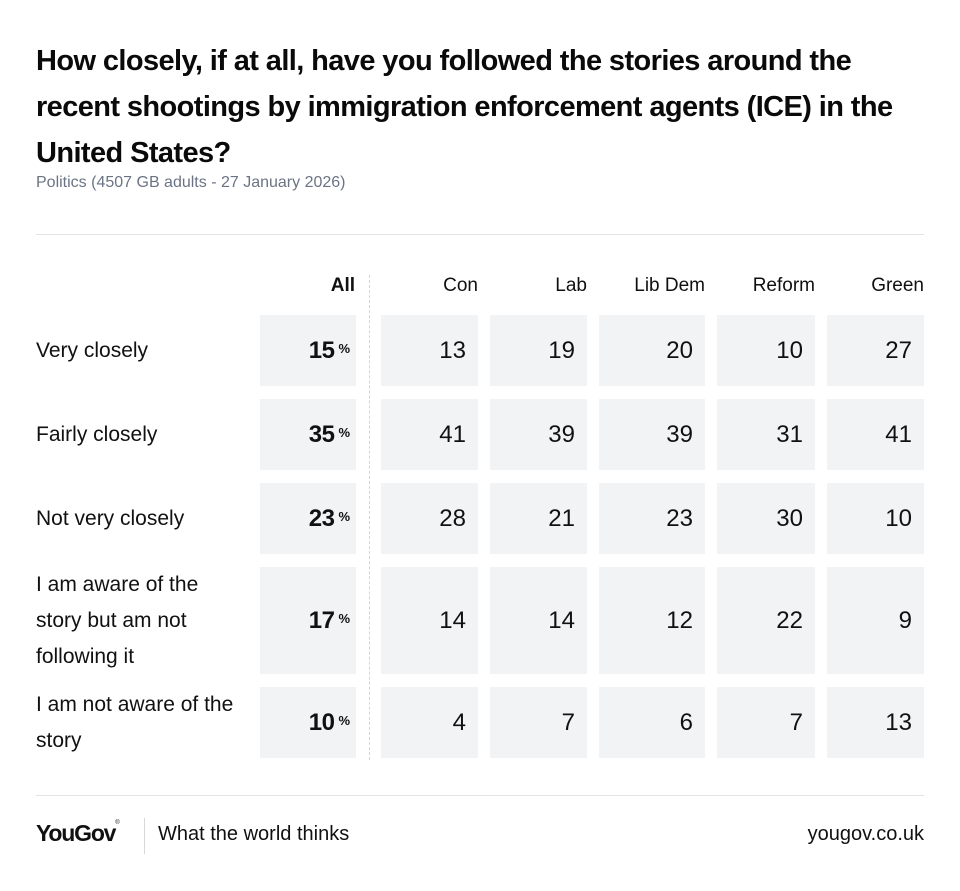 This screenshot has width=960, height=891. Describe the element at coordinates (144, 836) in the screenshot. I see `footer-separator` at that location.